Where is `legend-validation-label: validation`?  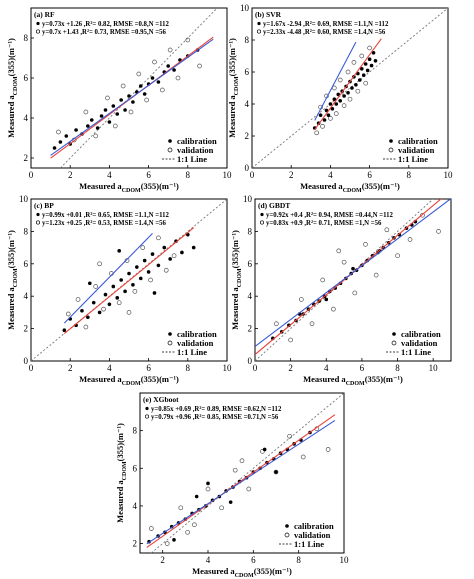 legend-validation-label: validation is located at coordinates (312, 535).